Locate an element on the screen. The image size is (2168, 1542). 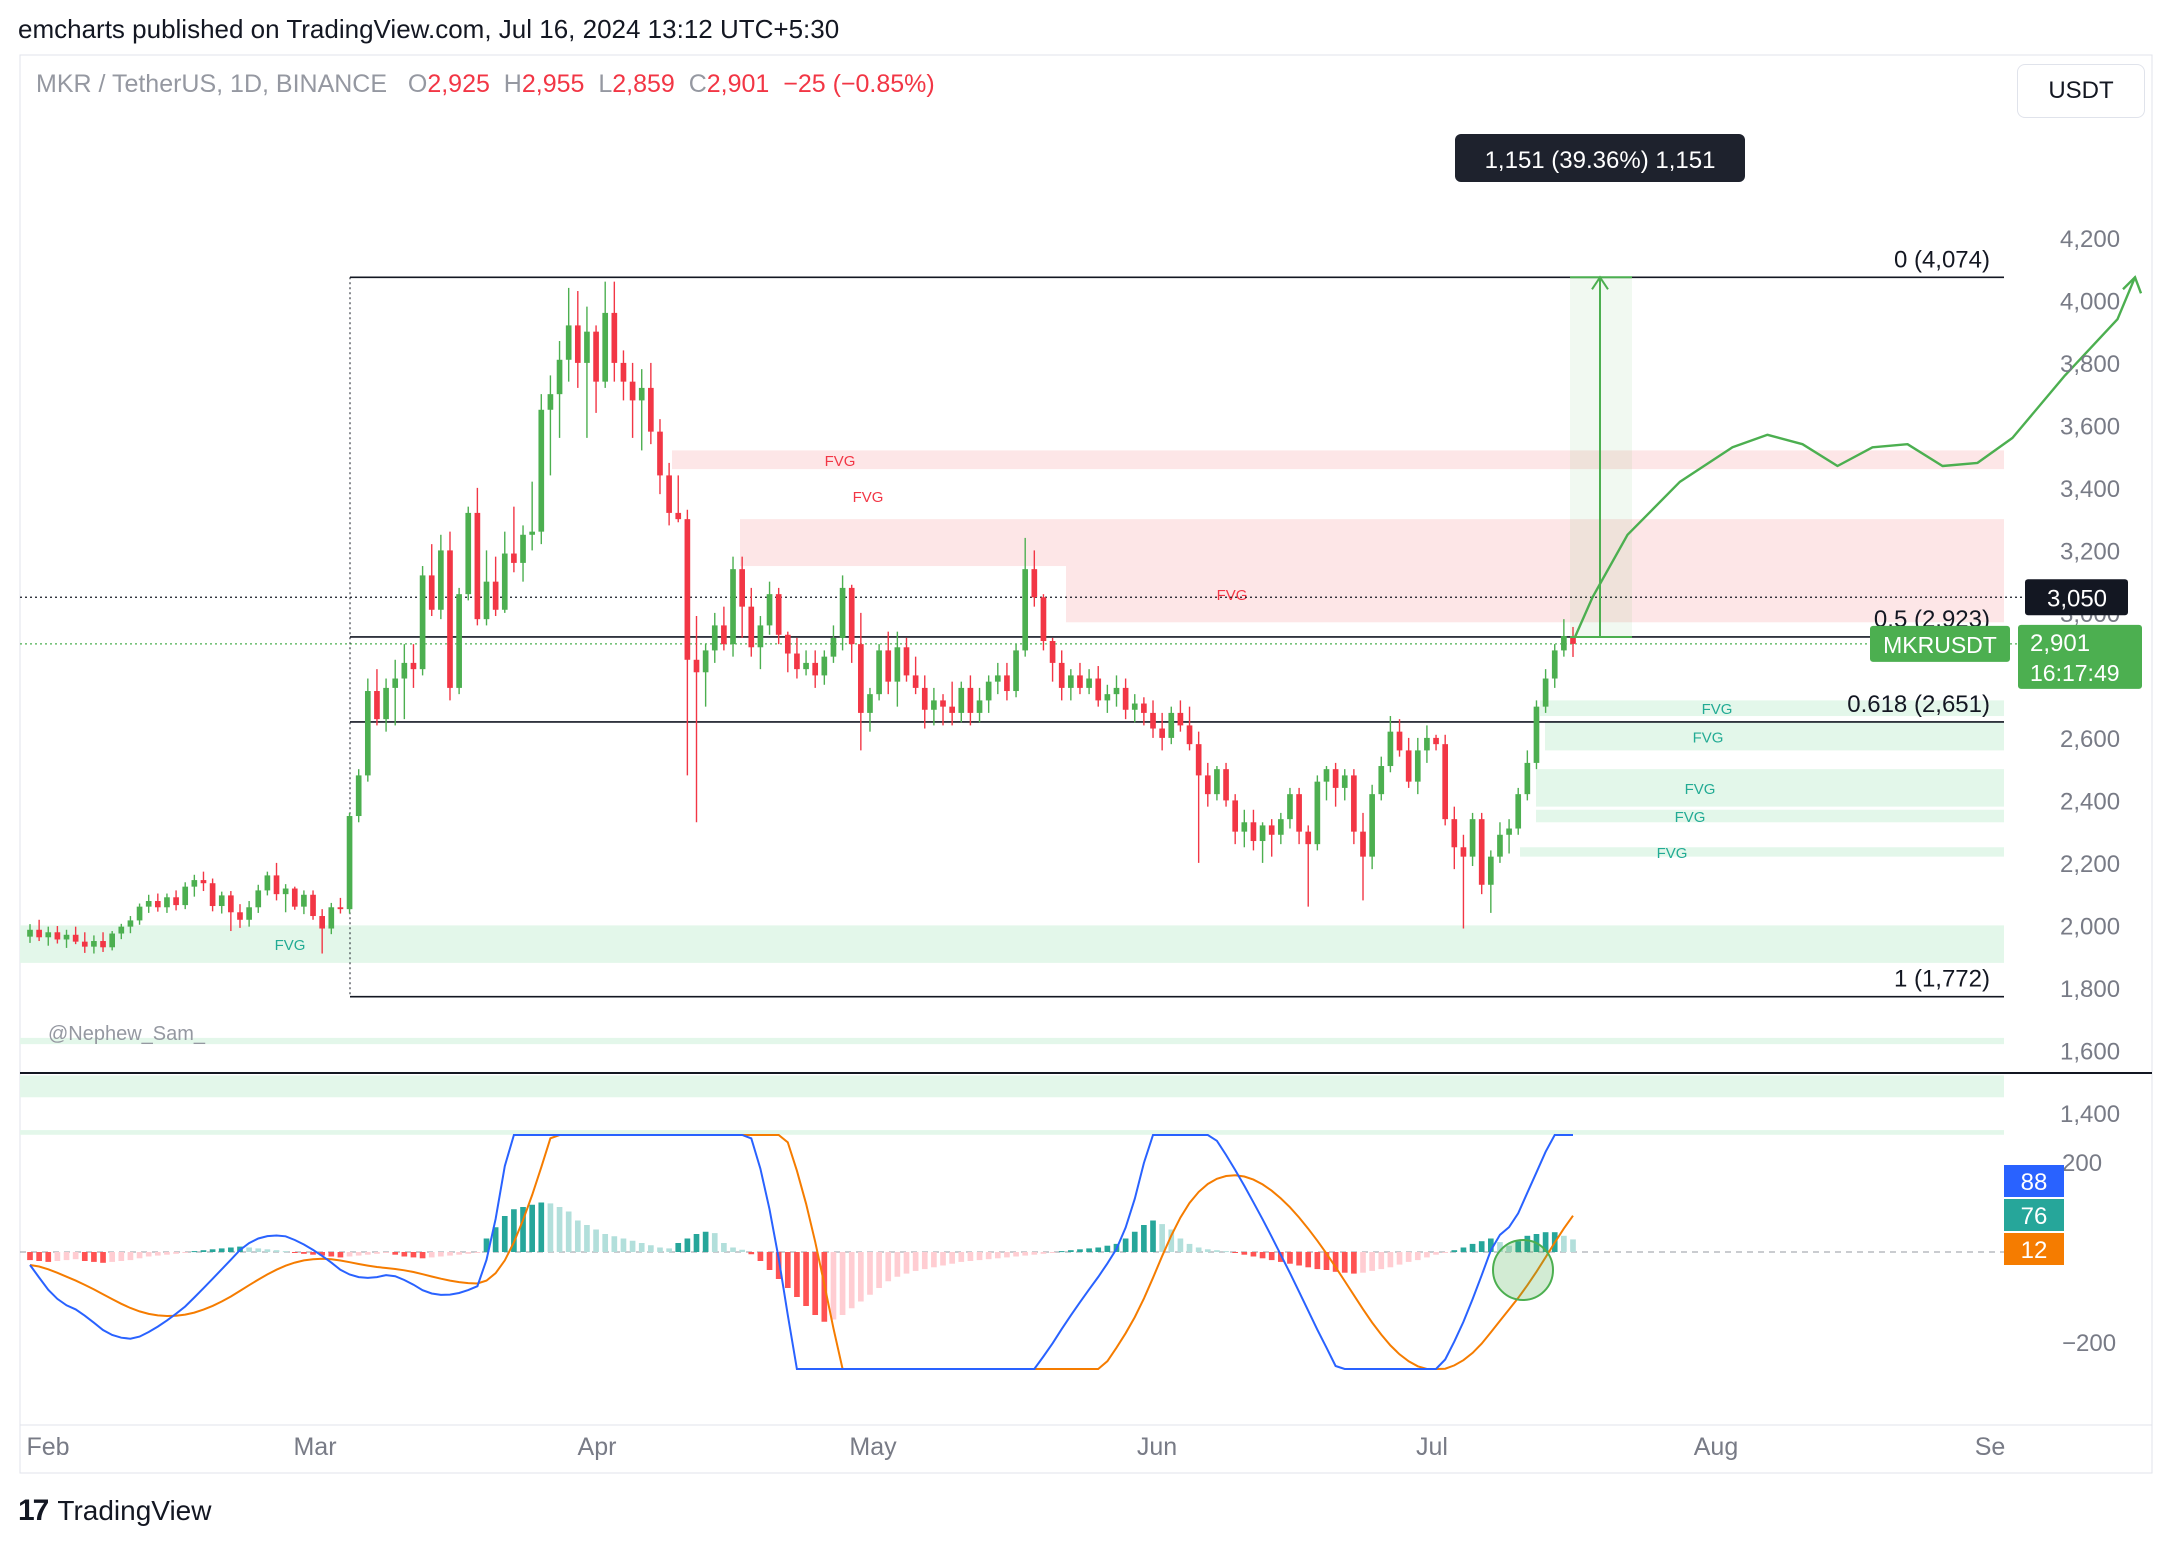
high-label: H is located at coordinates (512, 84).